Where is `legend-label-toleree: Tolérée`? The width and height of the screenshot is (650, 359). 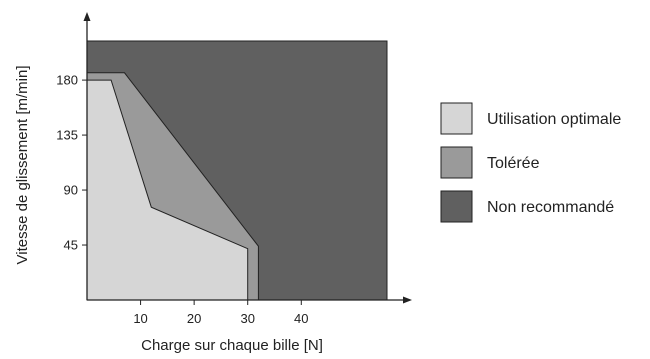 legend-label-toleree: Tolérée is located at coordinates (513, 163).